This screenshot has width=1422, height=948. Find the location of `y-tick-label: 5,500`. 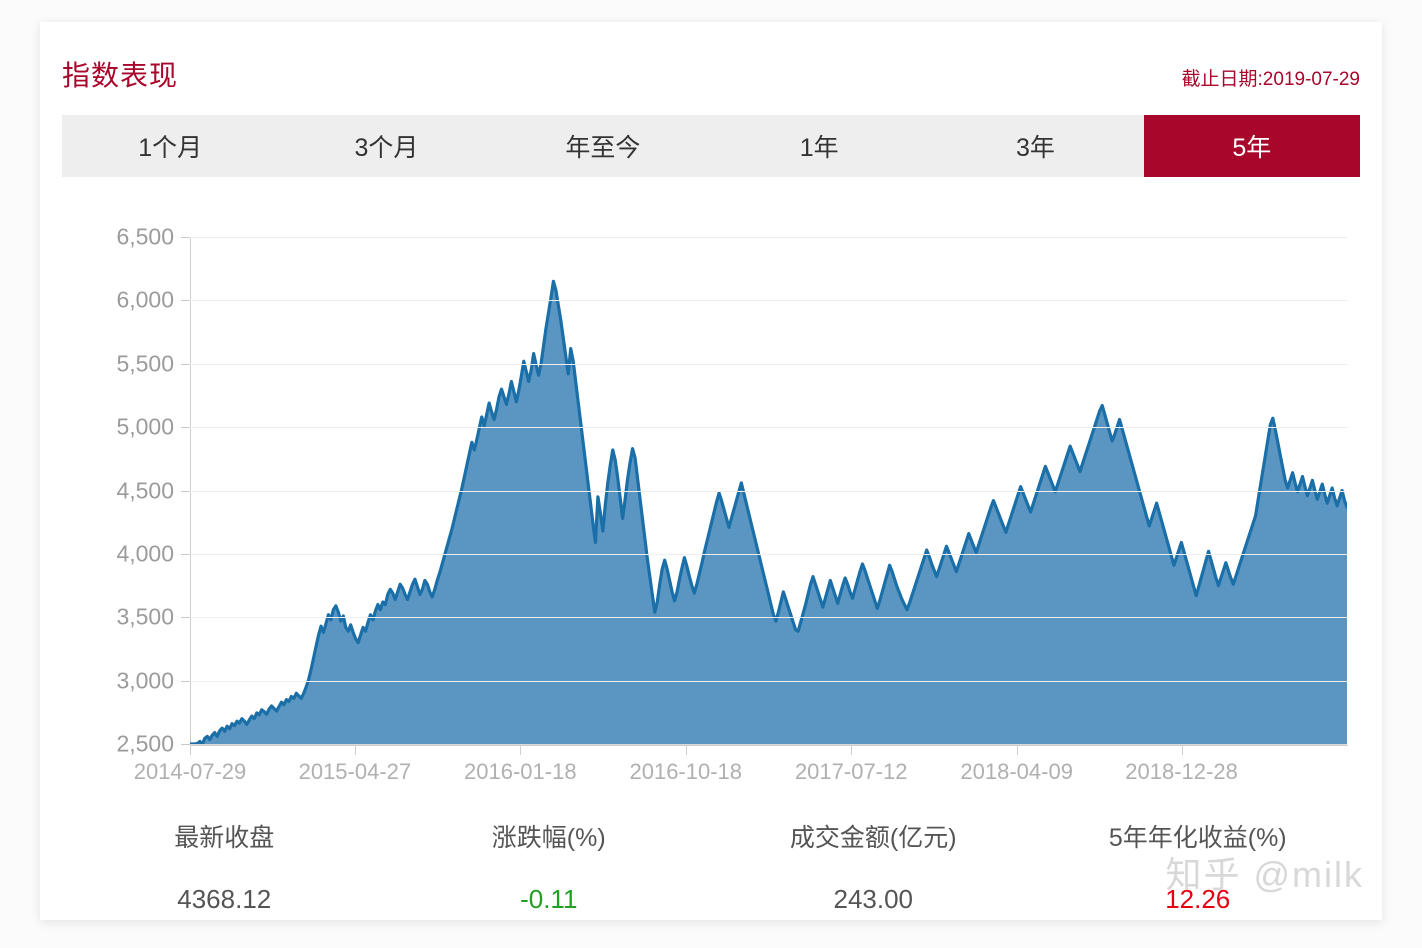

y-tick-label: 5,500 is located at coordinates (145, 363).